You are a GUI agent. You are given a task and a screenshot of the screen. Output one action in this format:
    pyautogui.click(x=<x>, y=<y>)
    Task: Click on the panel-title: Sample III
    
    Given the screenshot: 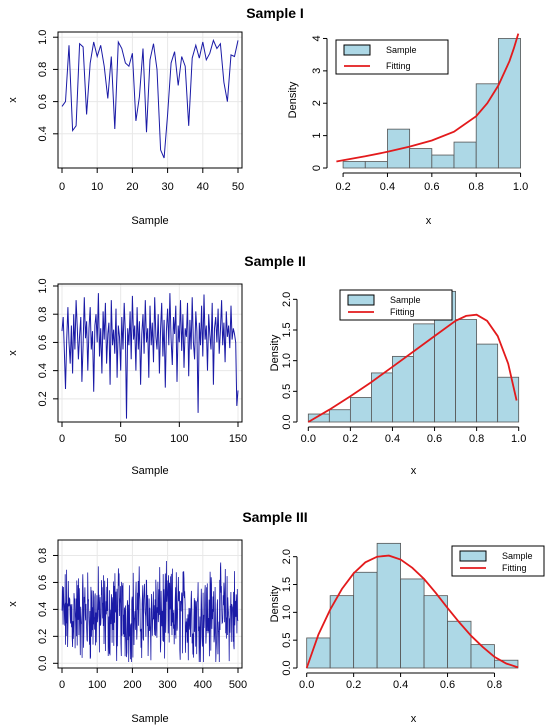 What is the action you would take?
    pyautogui.click(x=274, y=517)
    